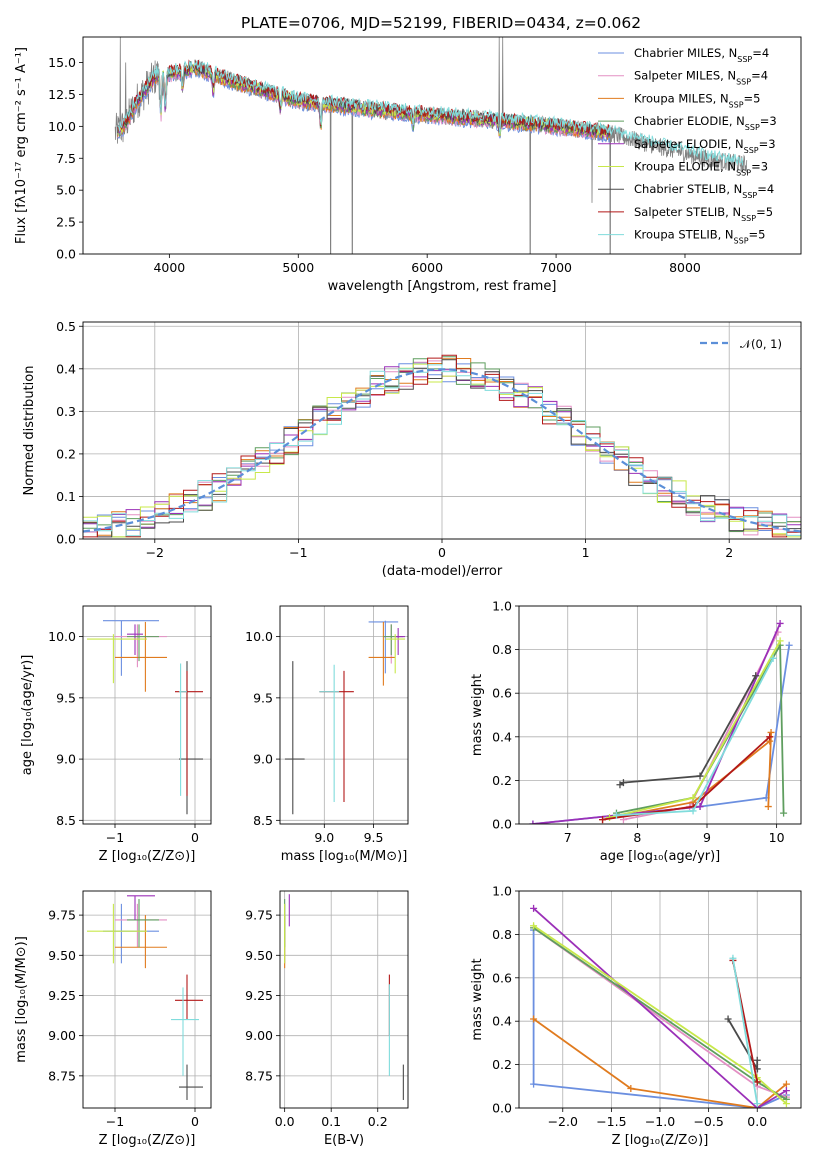  I want to click on y-tick-label: 0.5, so click(66, 326).